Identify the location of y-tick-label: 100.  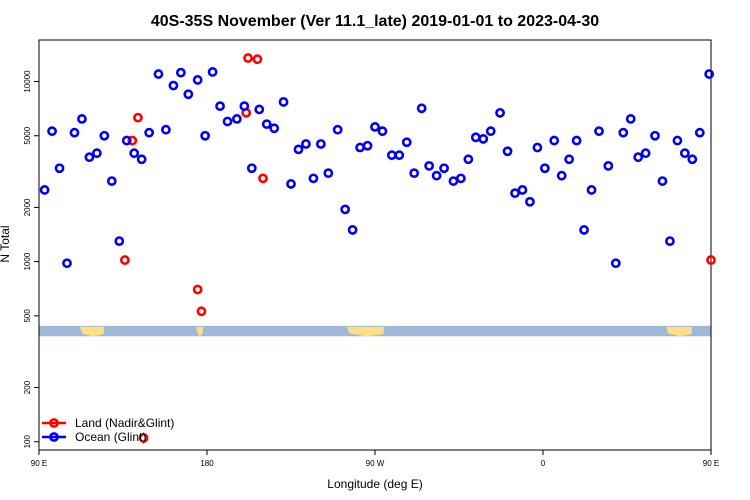
(27, 442).